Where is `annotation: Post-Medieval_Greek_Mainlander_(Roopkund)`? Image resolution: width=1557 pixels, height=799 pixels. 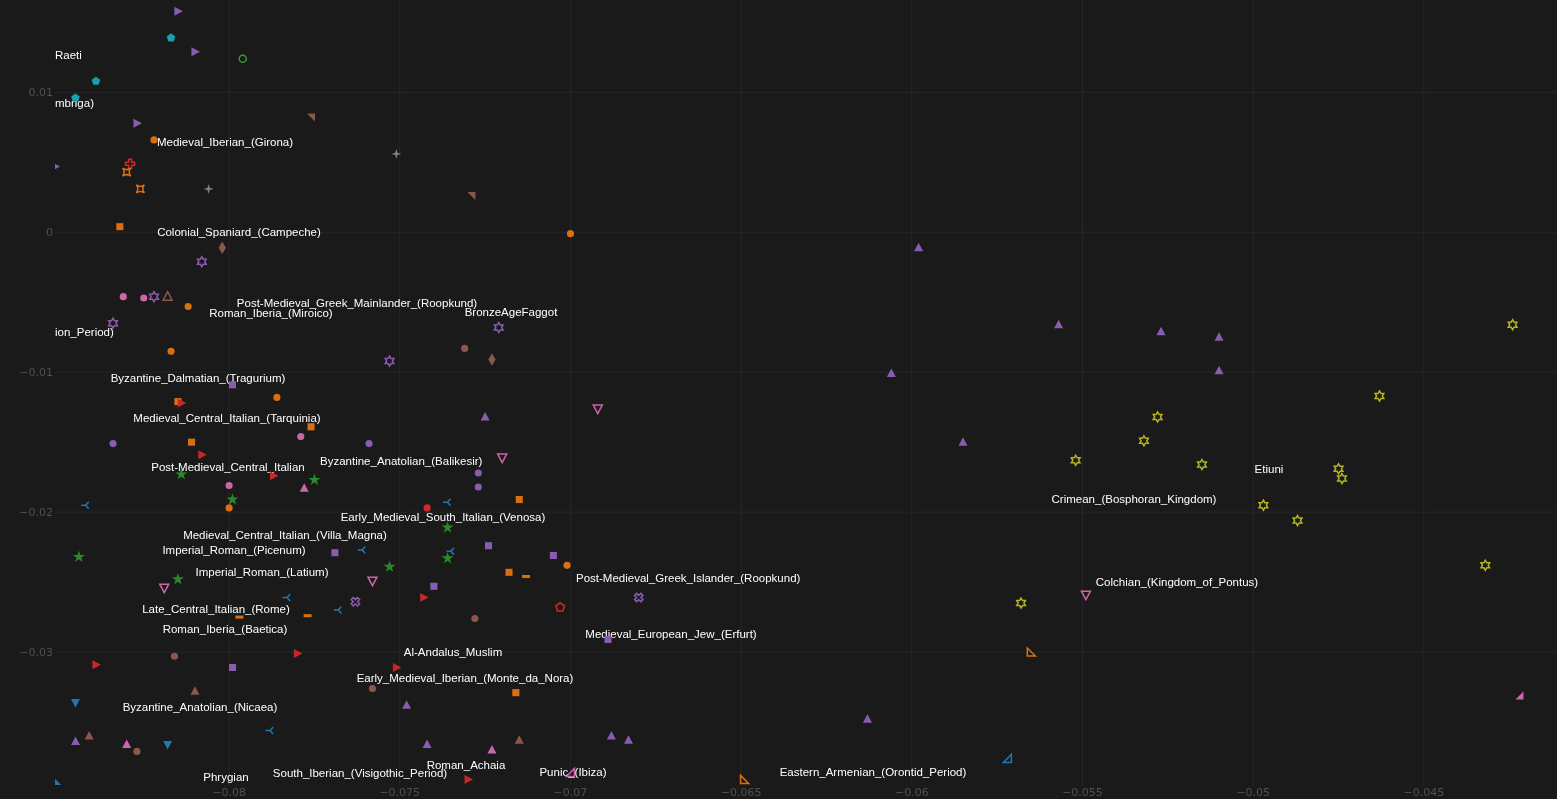
annotation: Post-Medieval_Greek_Mainlander_(Roopkund) is located at coordinates (357, 303).